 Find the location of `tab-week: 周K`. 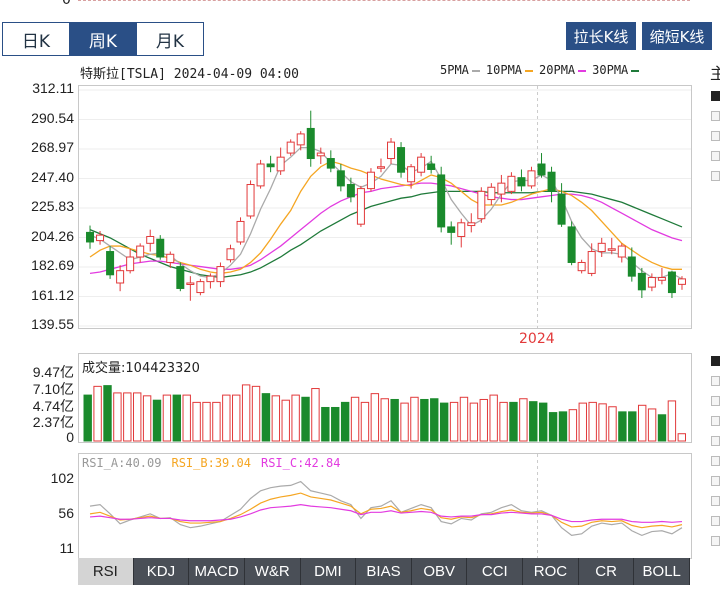

tab-week: 周K is located at coordinates (103, 39).